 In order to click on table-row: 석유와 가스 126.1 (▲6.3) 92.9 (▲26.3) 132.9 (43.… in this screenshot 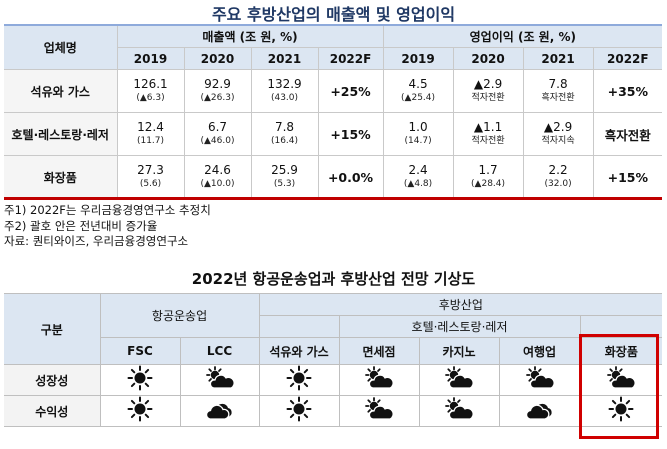, I will do `click(333, 91)`.